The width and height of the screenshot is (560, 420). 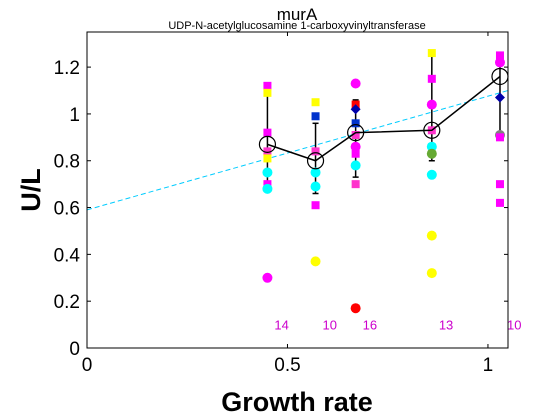 What do you see at coordinates (87, 365) in the screenshot?
I see `x-tick-label: 0` at bounding box center [87, 365].